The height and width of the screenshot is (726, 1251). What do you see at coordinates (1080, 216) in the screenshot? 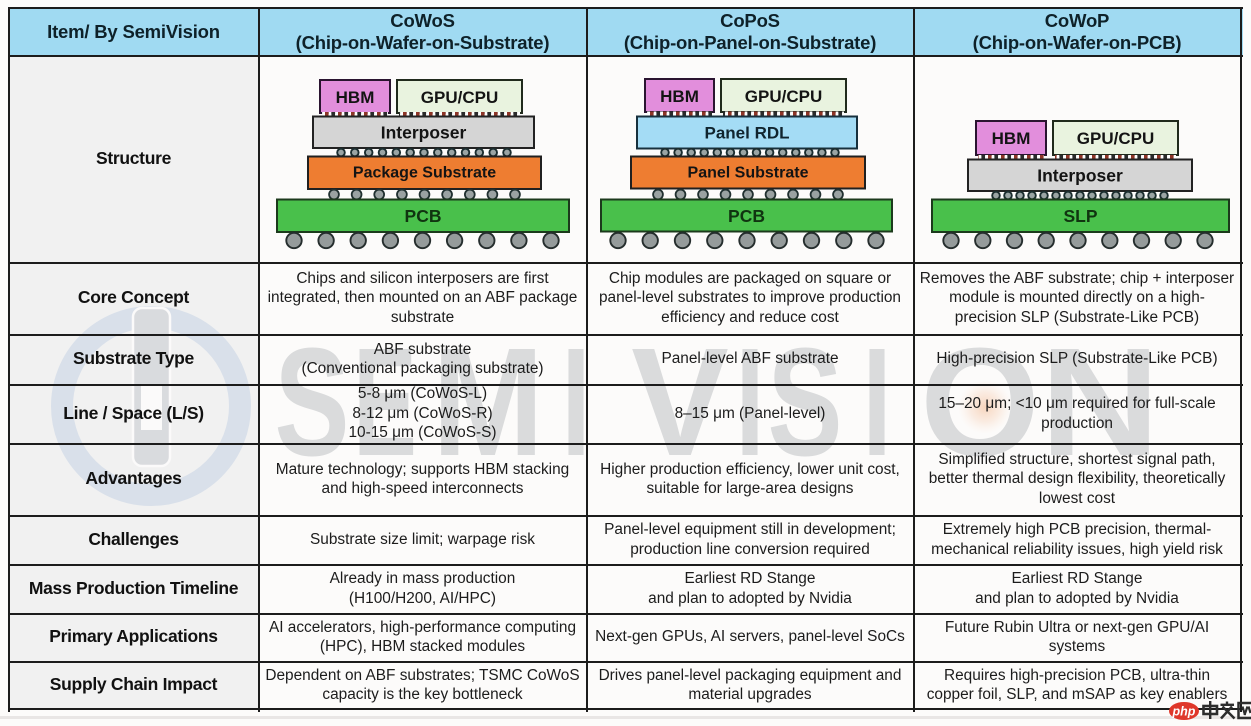
I see `svg-text: SLP` at bounding box center [1080, 216].